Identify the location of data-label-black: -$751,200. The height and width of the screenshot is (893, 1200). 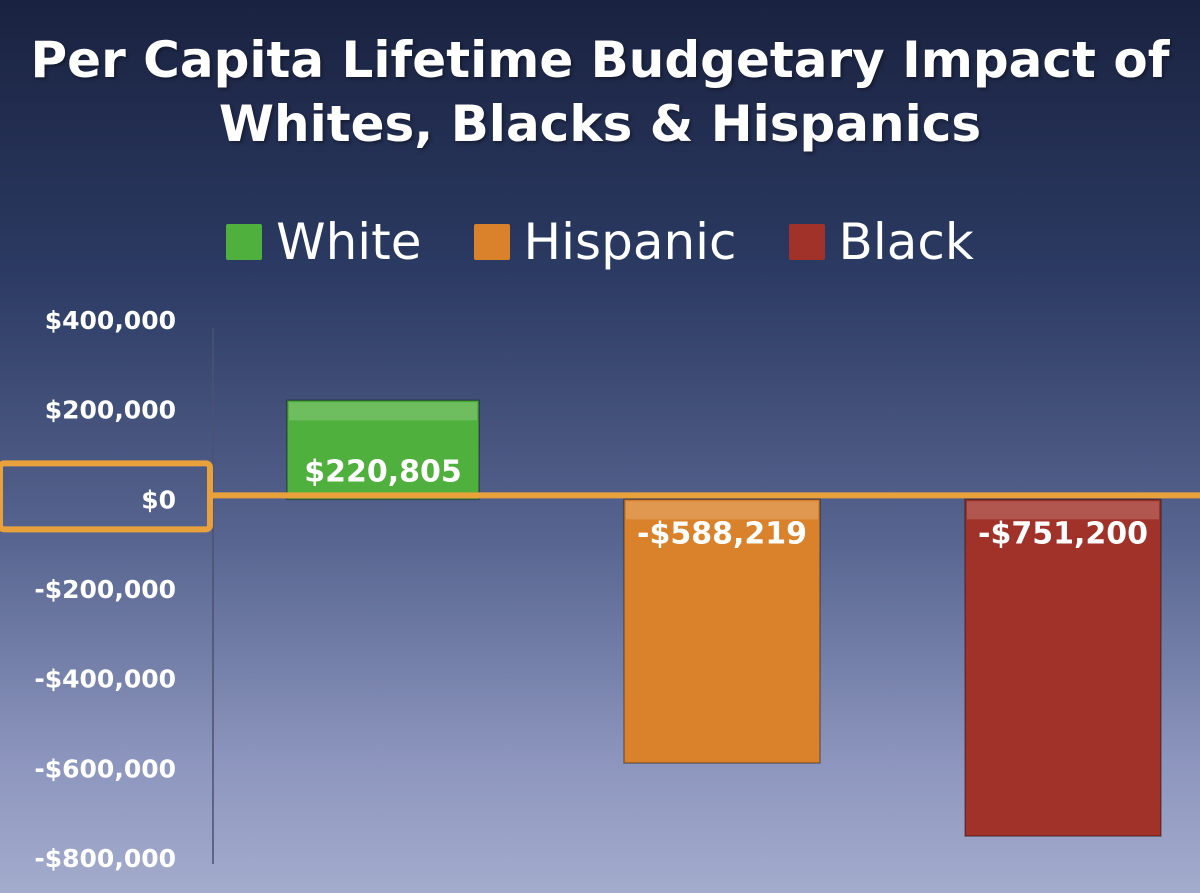
(1063, 533).